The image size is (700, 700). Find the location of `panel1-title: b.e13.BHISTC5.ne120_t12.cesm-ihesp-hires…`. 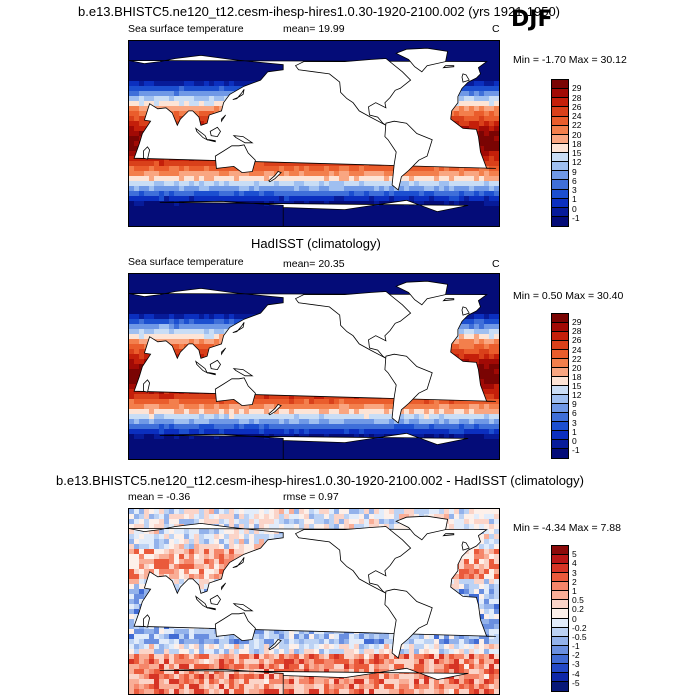

panel1-title: b.e13.BHISTC5.ne120_t12.cesm-ihesp-hires… is located at coordinates (319, 11).